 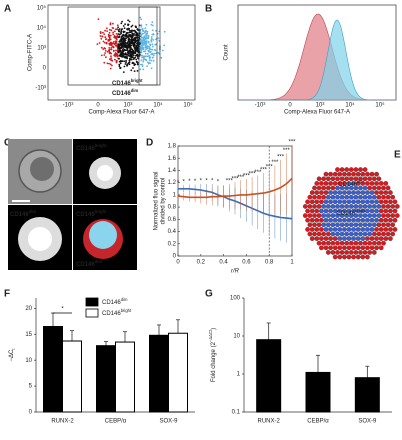 I want to click on panel-label: B, so click(x=208, y=9).